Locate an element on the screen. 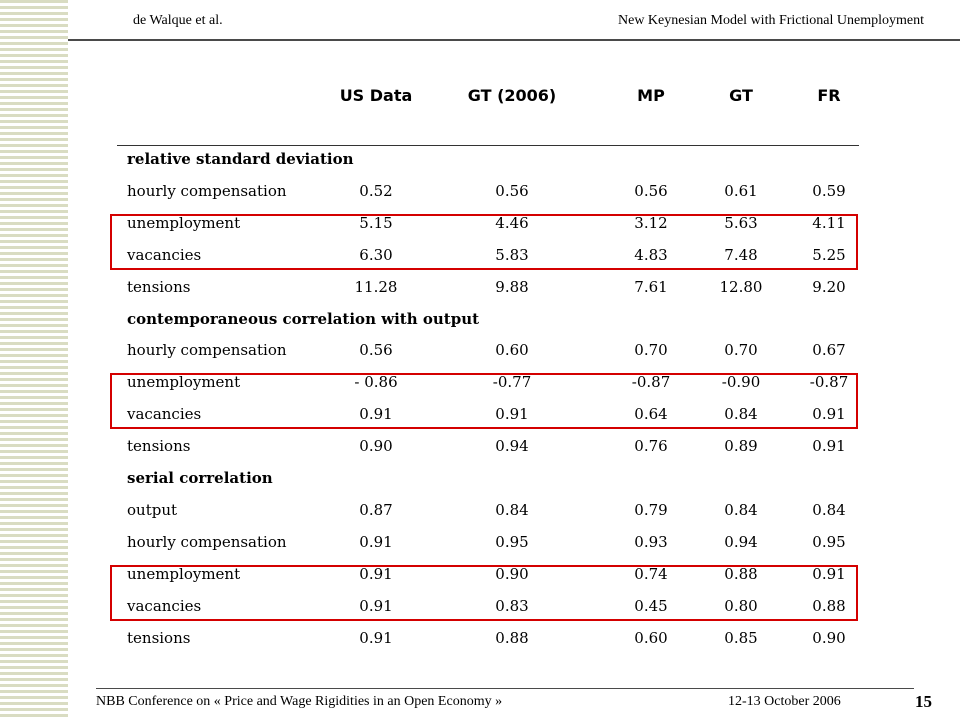 The height and width of the screenshot is (720, 960). footer-divider is located at coordinates (505, 688).